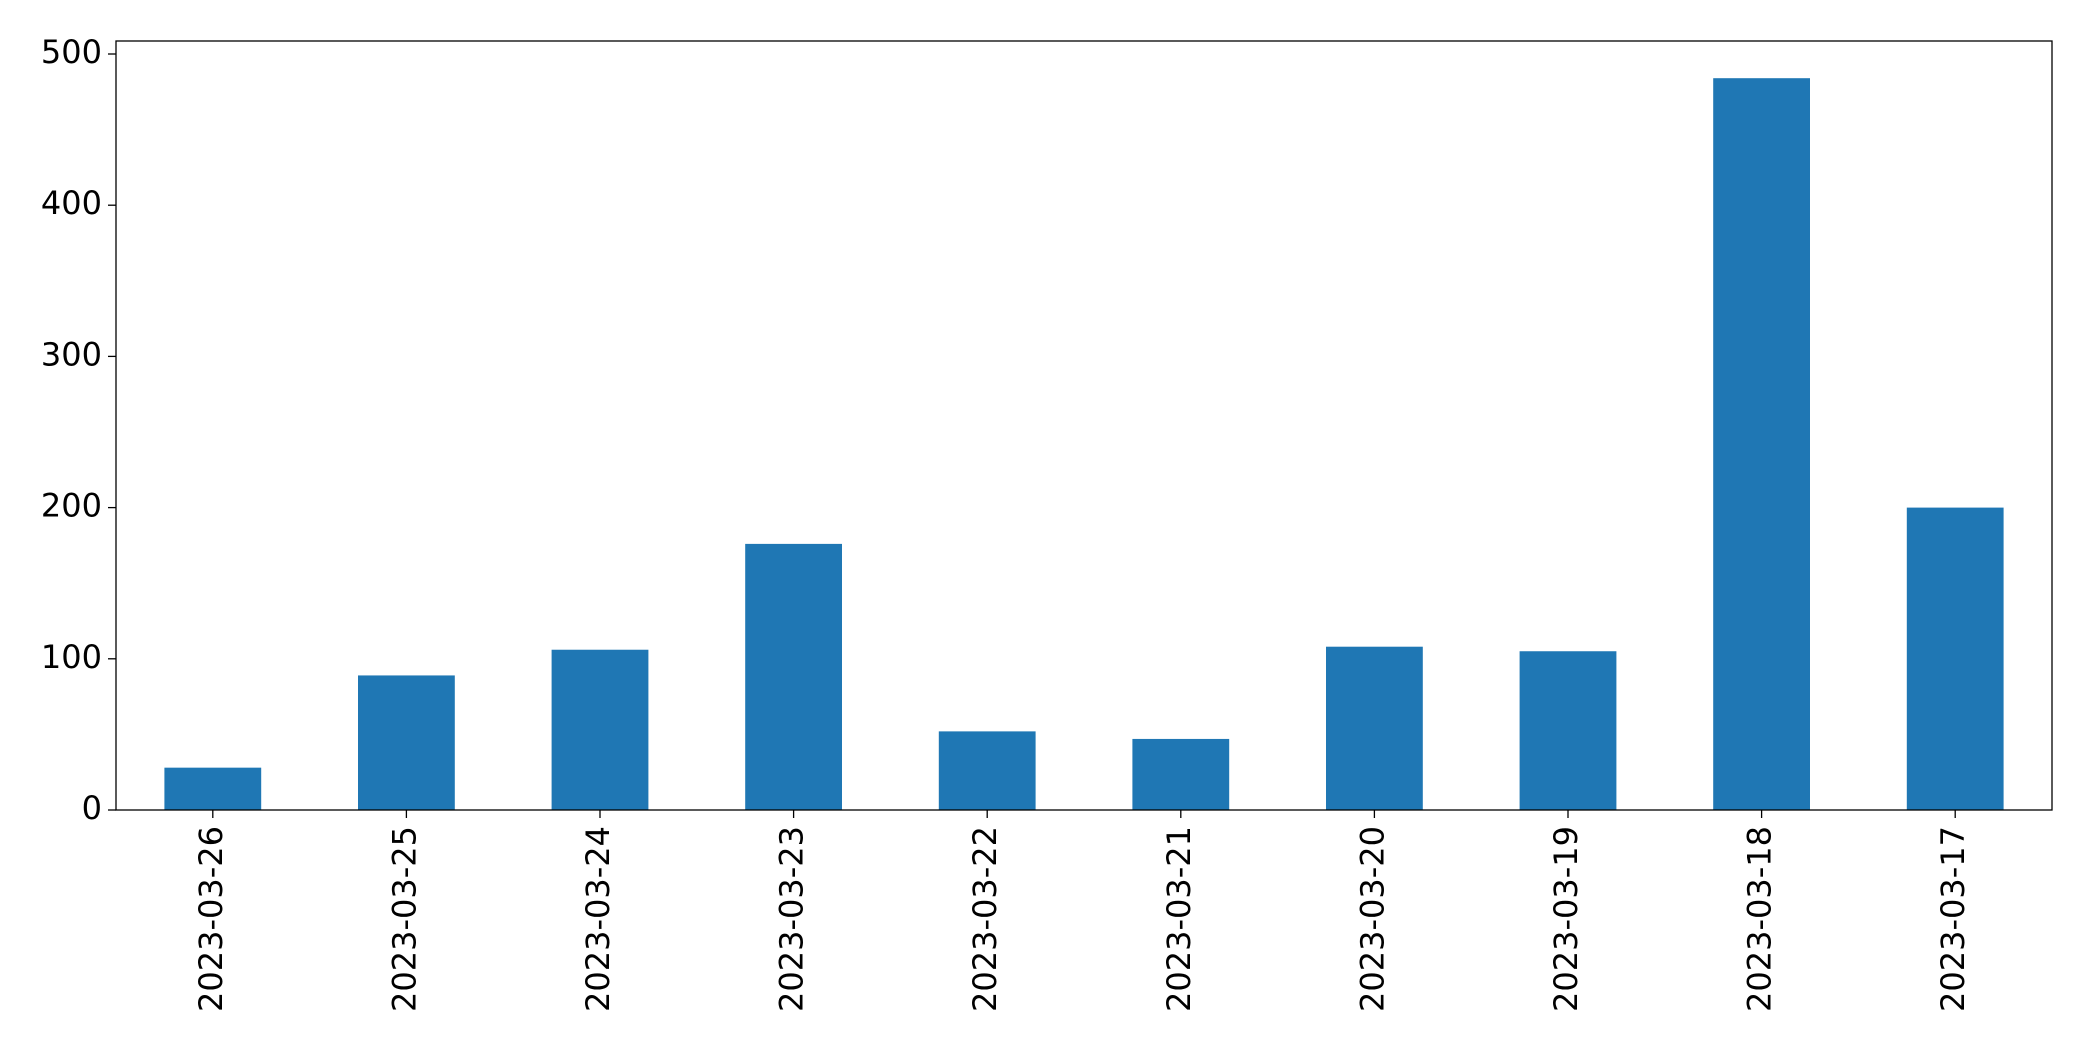 Image resolution: width=2093 pixels, height=1063 pixels. I want to click on x-tick-label: 2023-03-17, so click(1953, 919).